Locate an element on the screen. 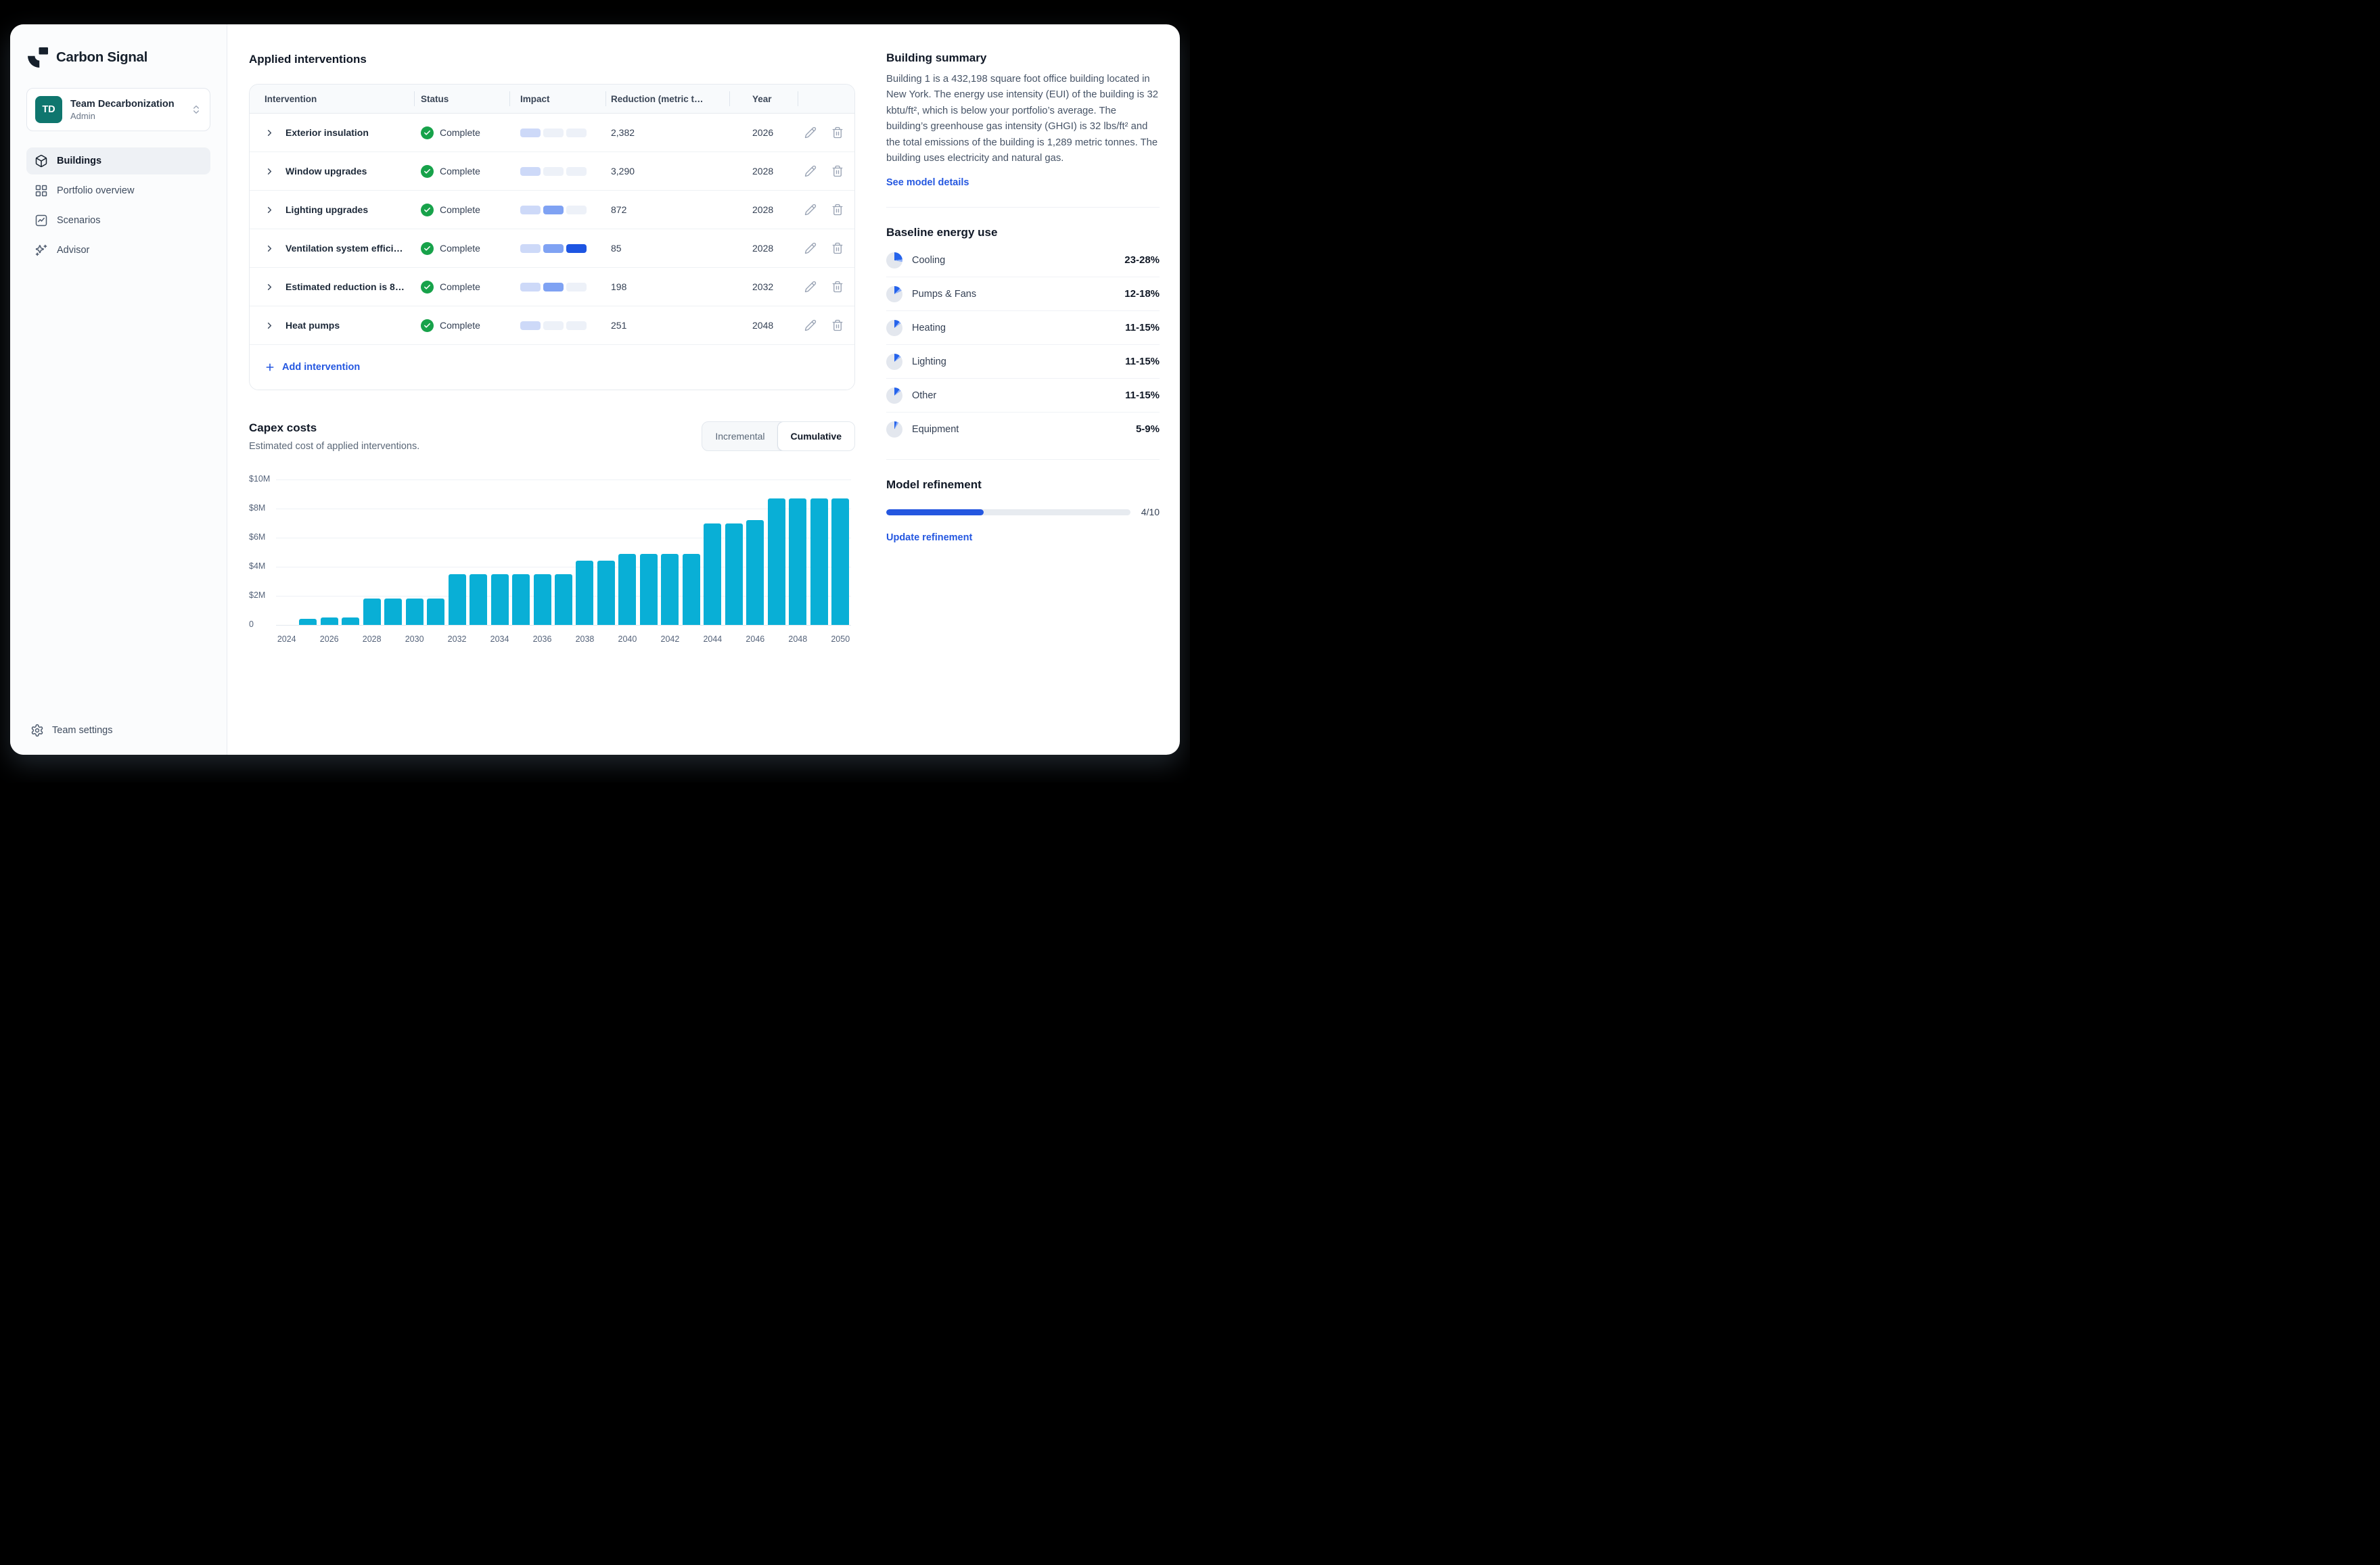 This screenshot has height=1565, width=2380. team-name: Team Decarbonization is located at coordinates (123, 104).